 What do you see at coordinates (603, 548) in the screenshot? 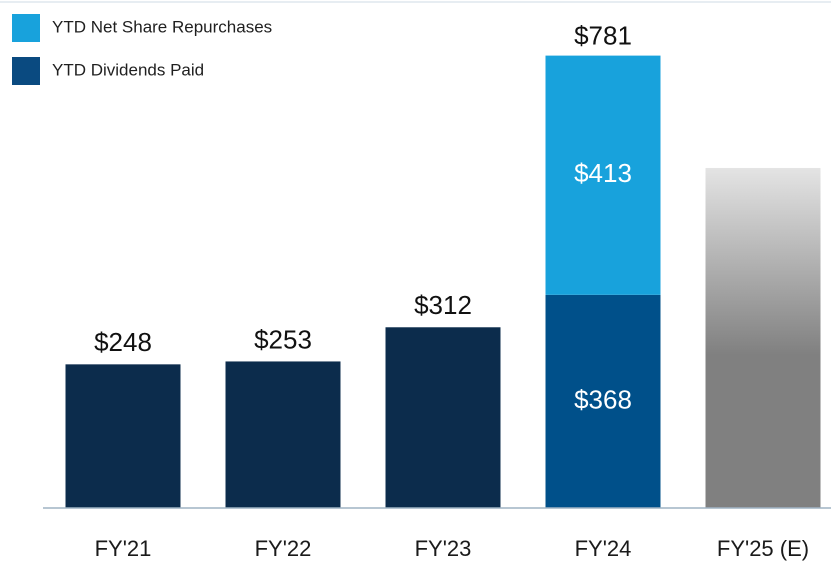
I see `x-tick-label: FY'24` at bounding box center [603, 548].